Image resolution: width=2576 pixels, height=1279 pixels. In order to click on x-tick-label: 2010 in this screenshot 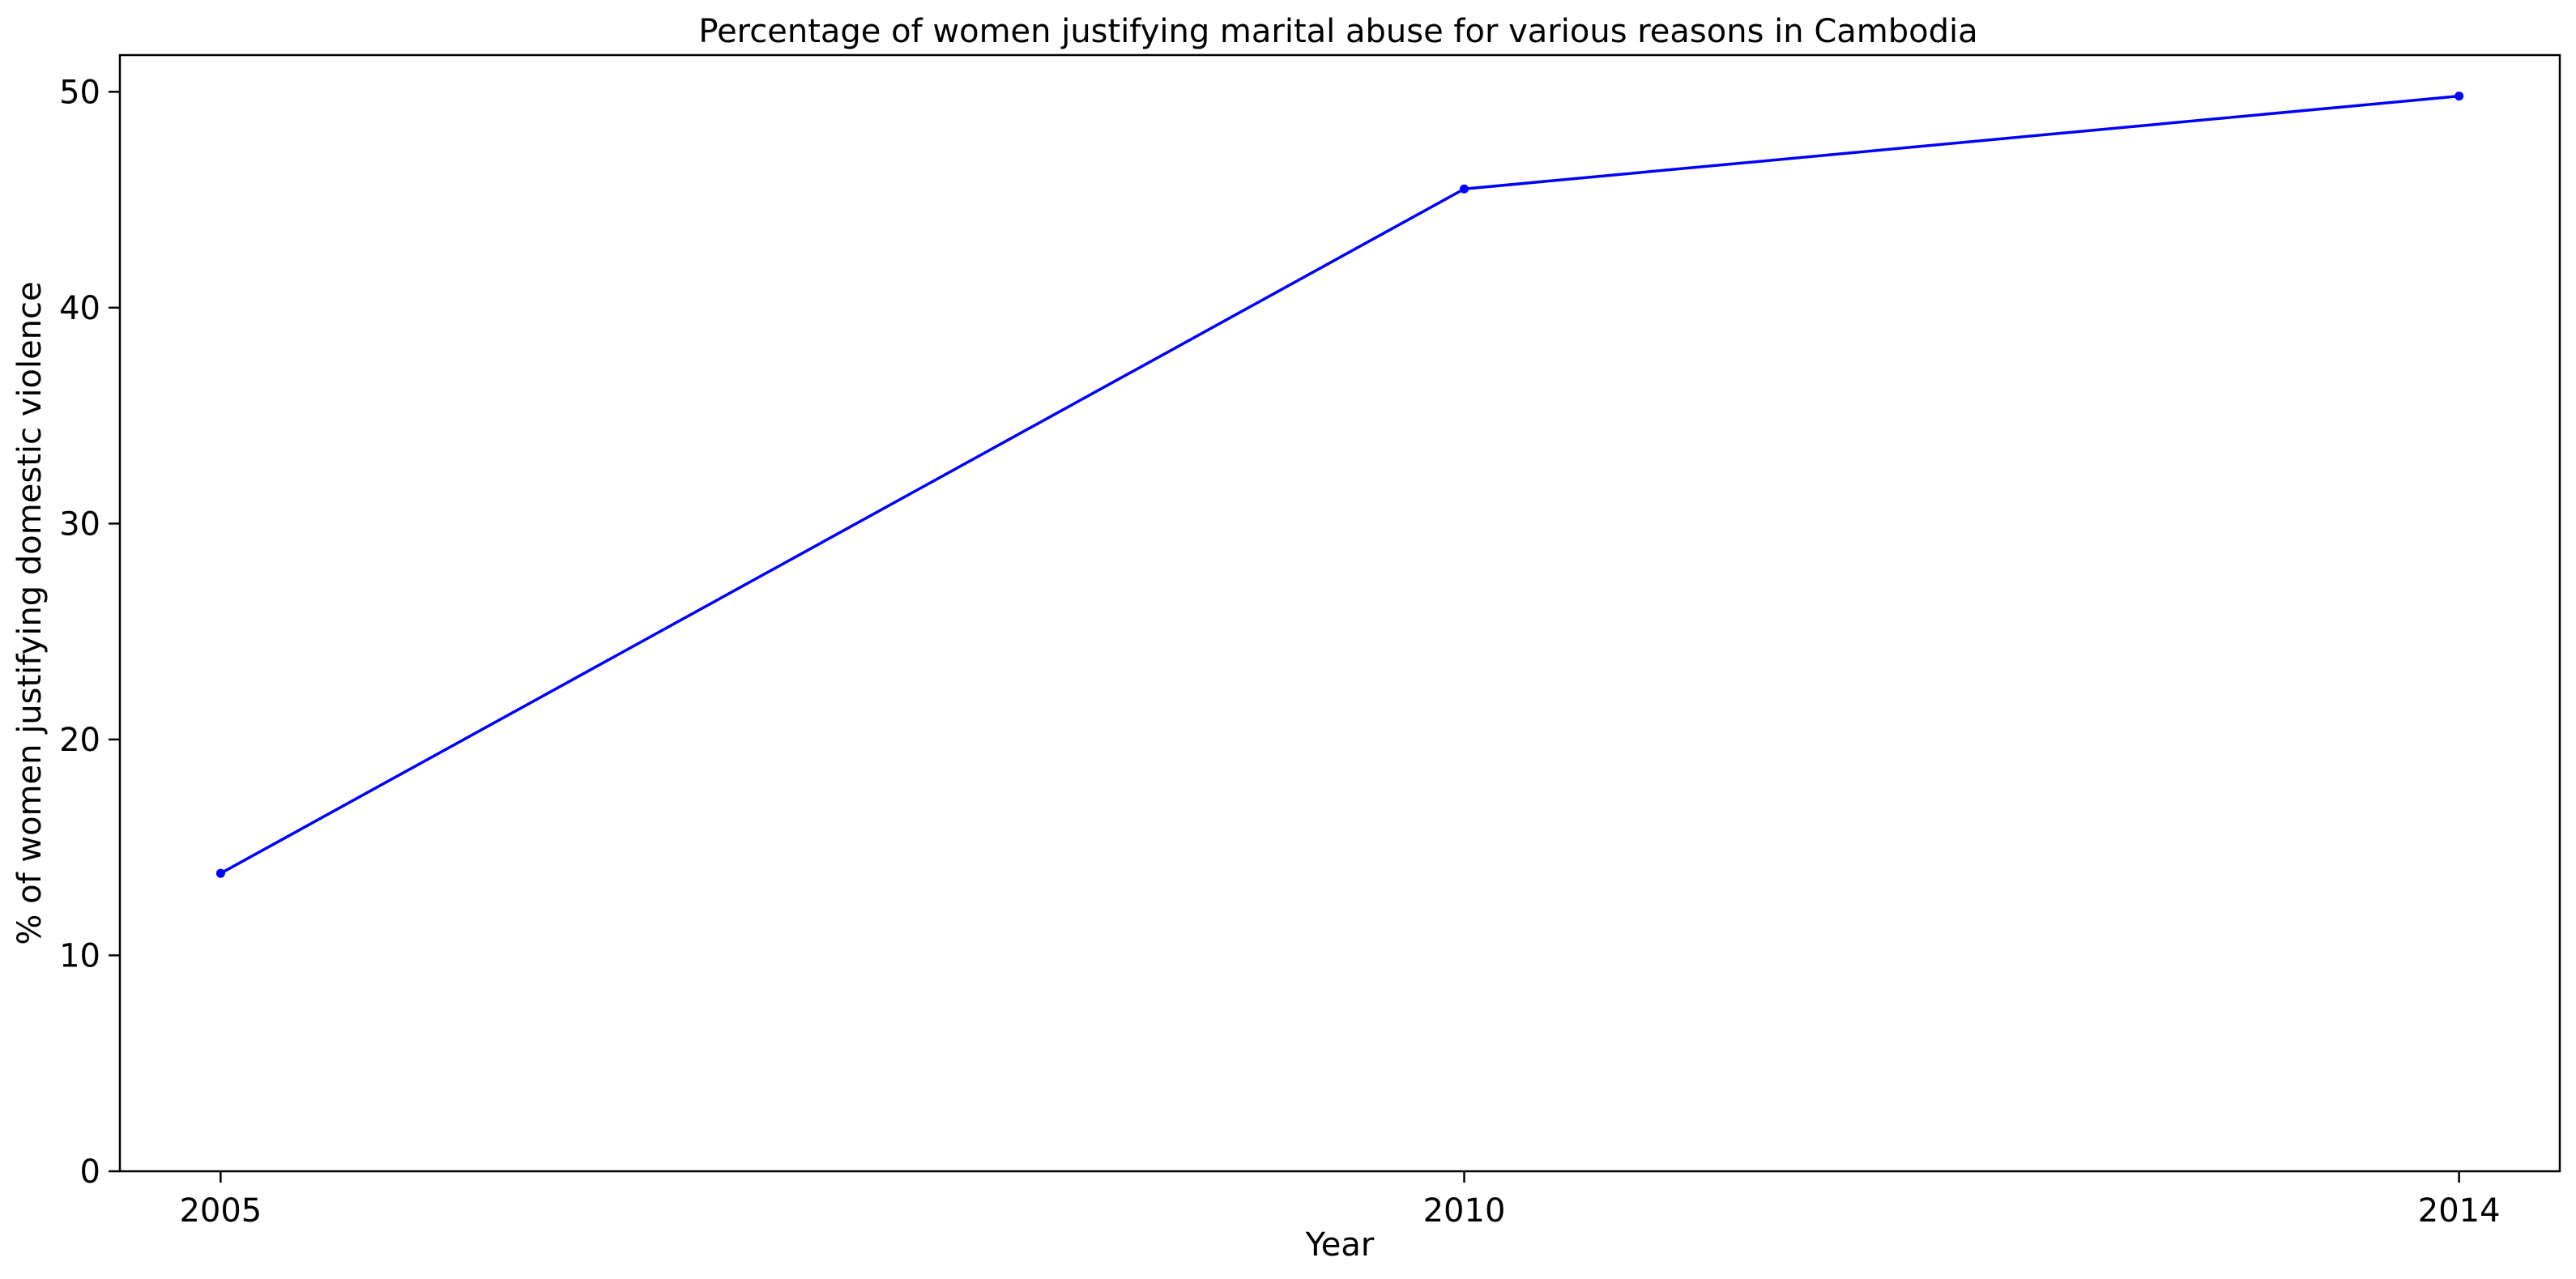, I will do `click(1465, 1211)`.